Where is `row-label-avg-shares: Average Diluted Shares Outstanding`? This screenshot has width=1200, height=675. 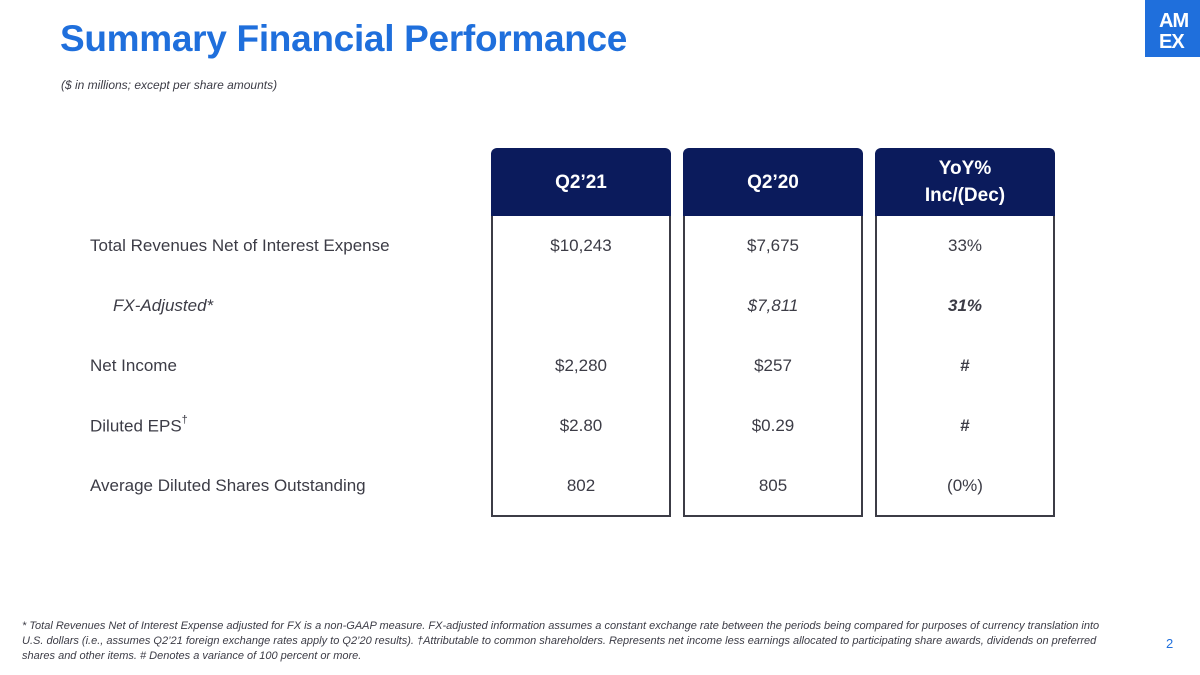 row-label-avg-shares: Average Diluted Shares Outstanding is located at coordinates (228, 485).